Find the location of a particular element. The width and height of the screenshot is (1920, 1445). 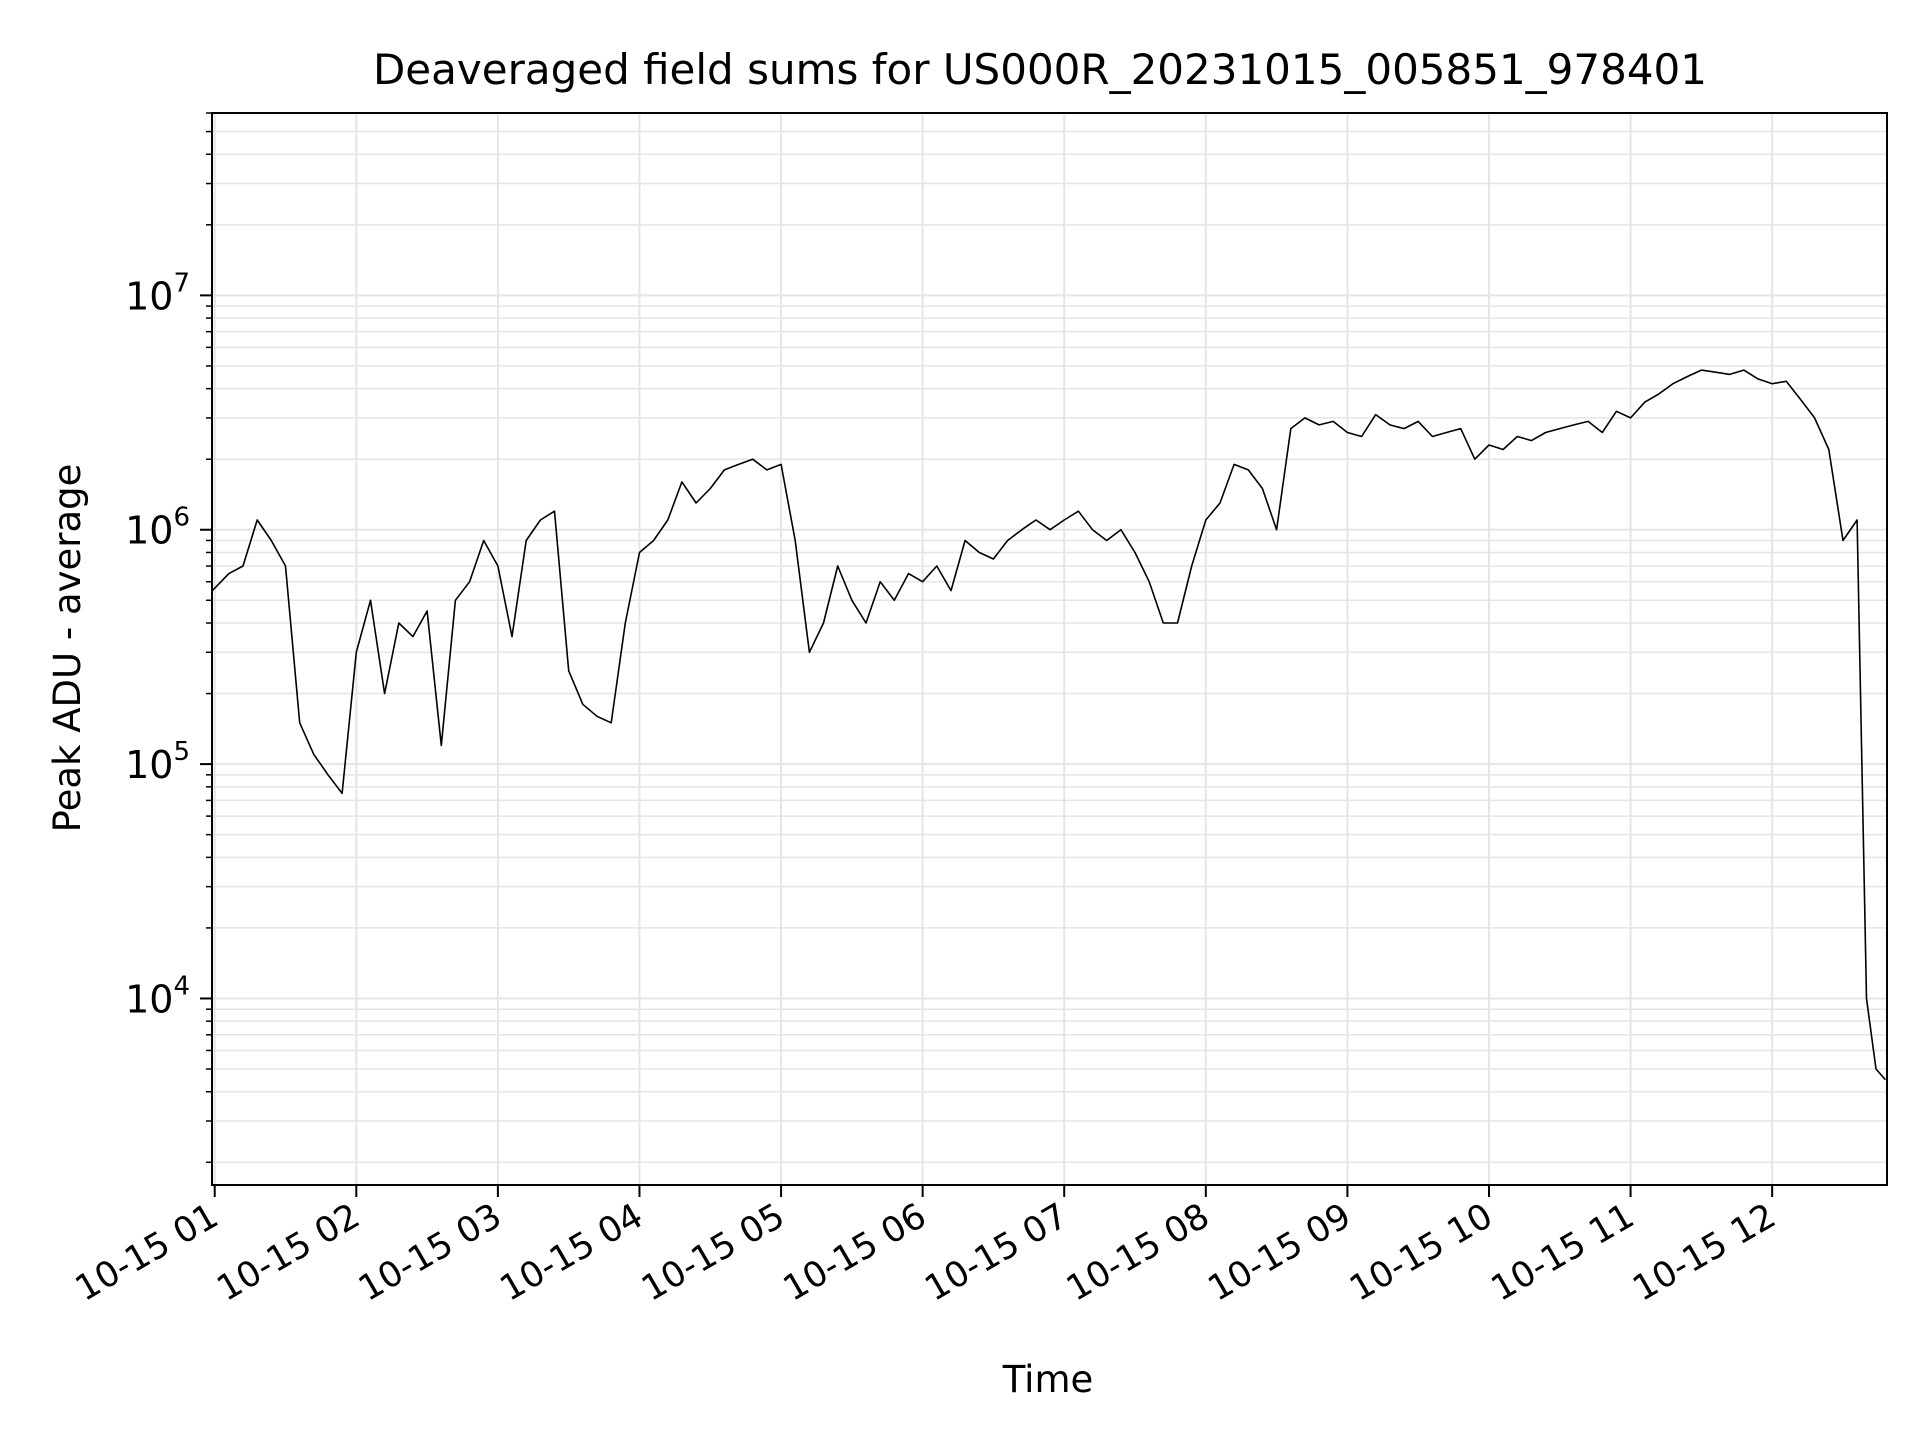

x-axis-label: Time is located at coordinates (1048, 1379).